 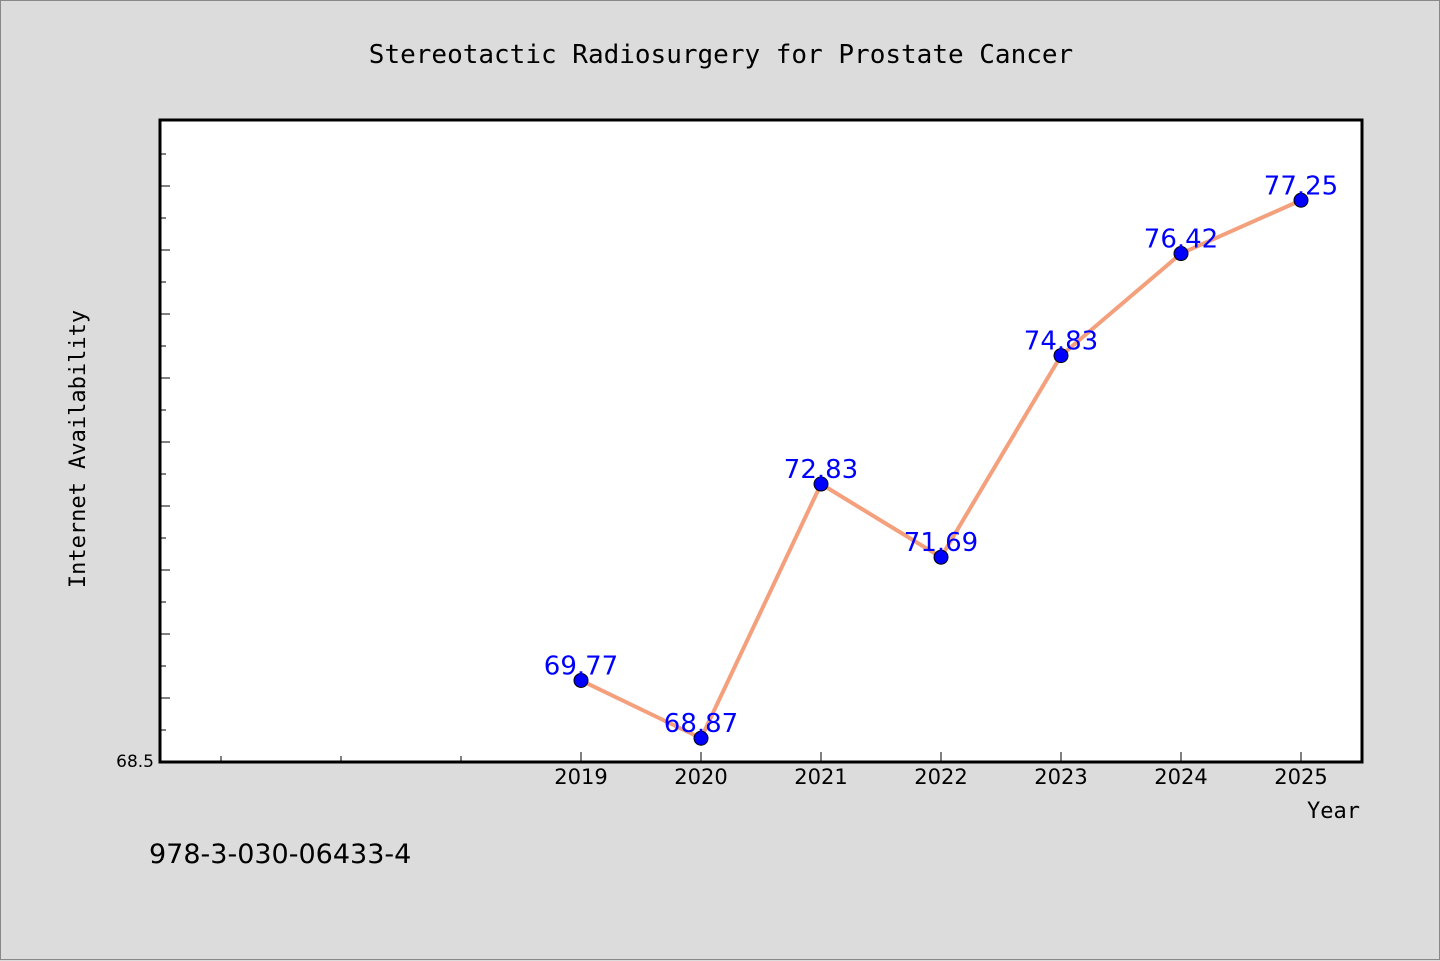 I want to click on x-tick-label: 2022, so click(x=940, y=777).